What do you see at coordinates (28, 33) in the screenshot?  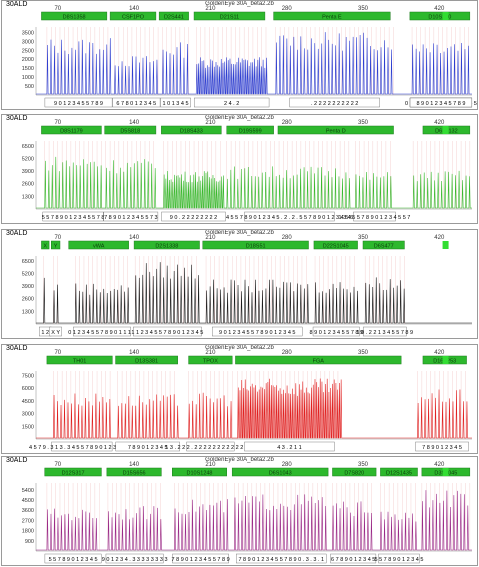 I see `y-tick-label: 3500` at bounding box center [28, 33].